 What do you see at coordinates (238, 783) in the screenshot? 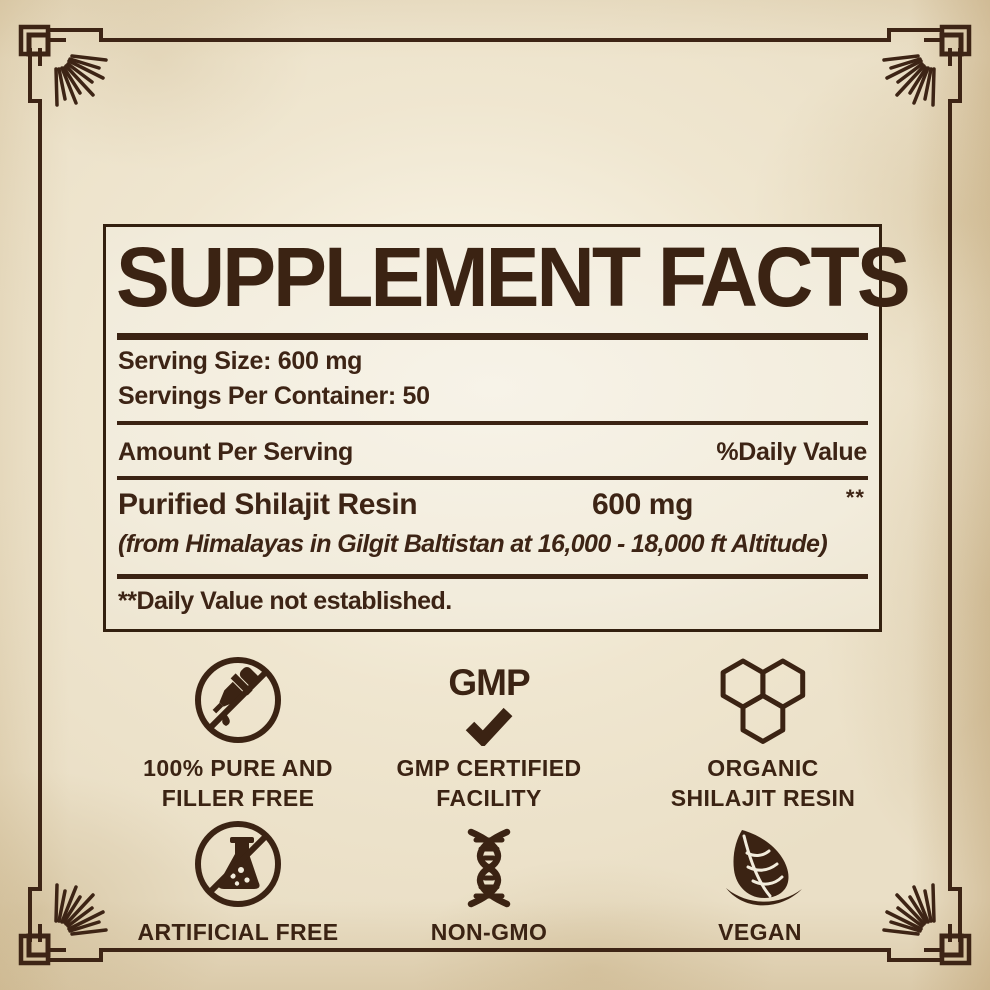
I see `badge-caption: 100% PURE AND FILLER FREE` at bounding box center [238, 783].